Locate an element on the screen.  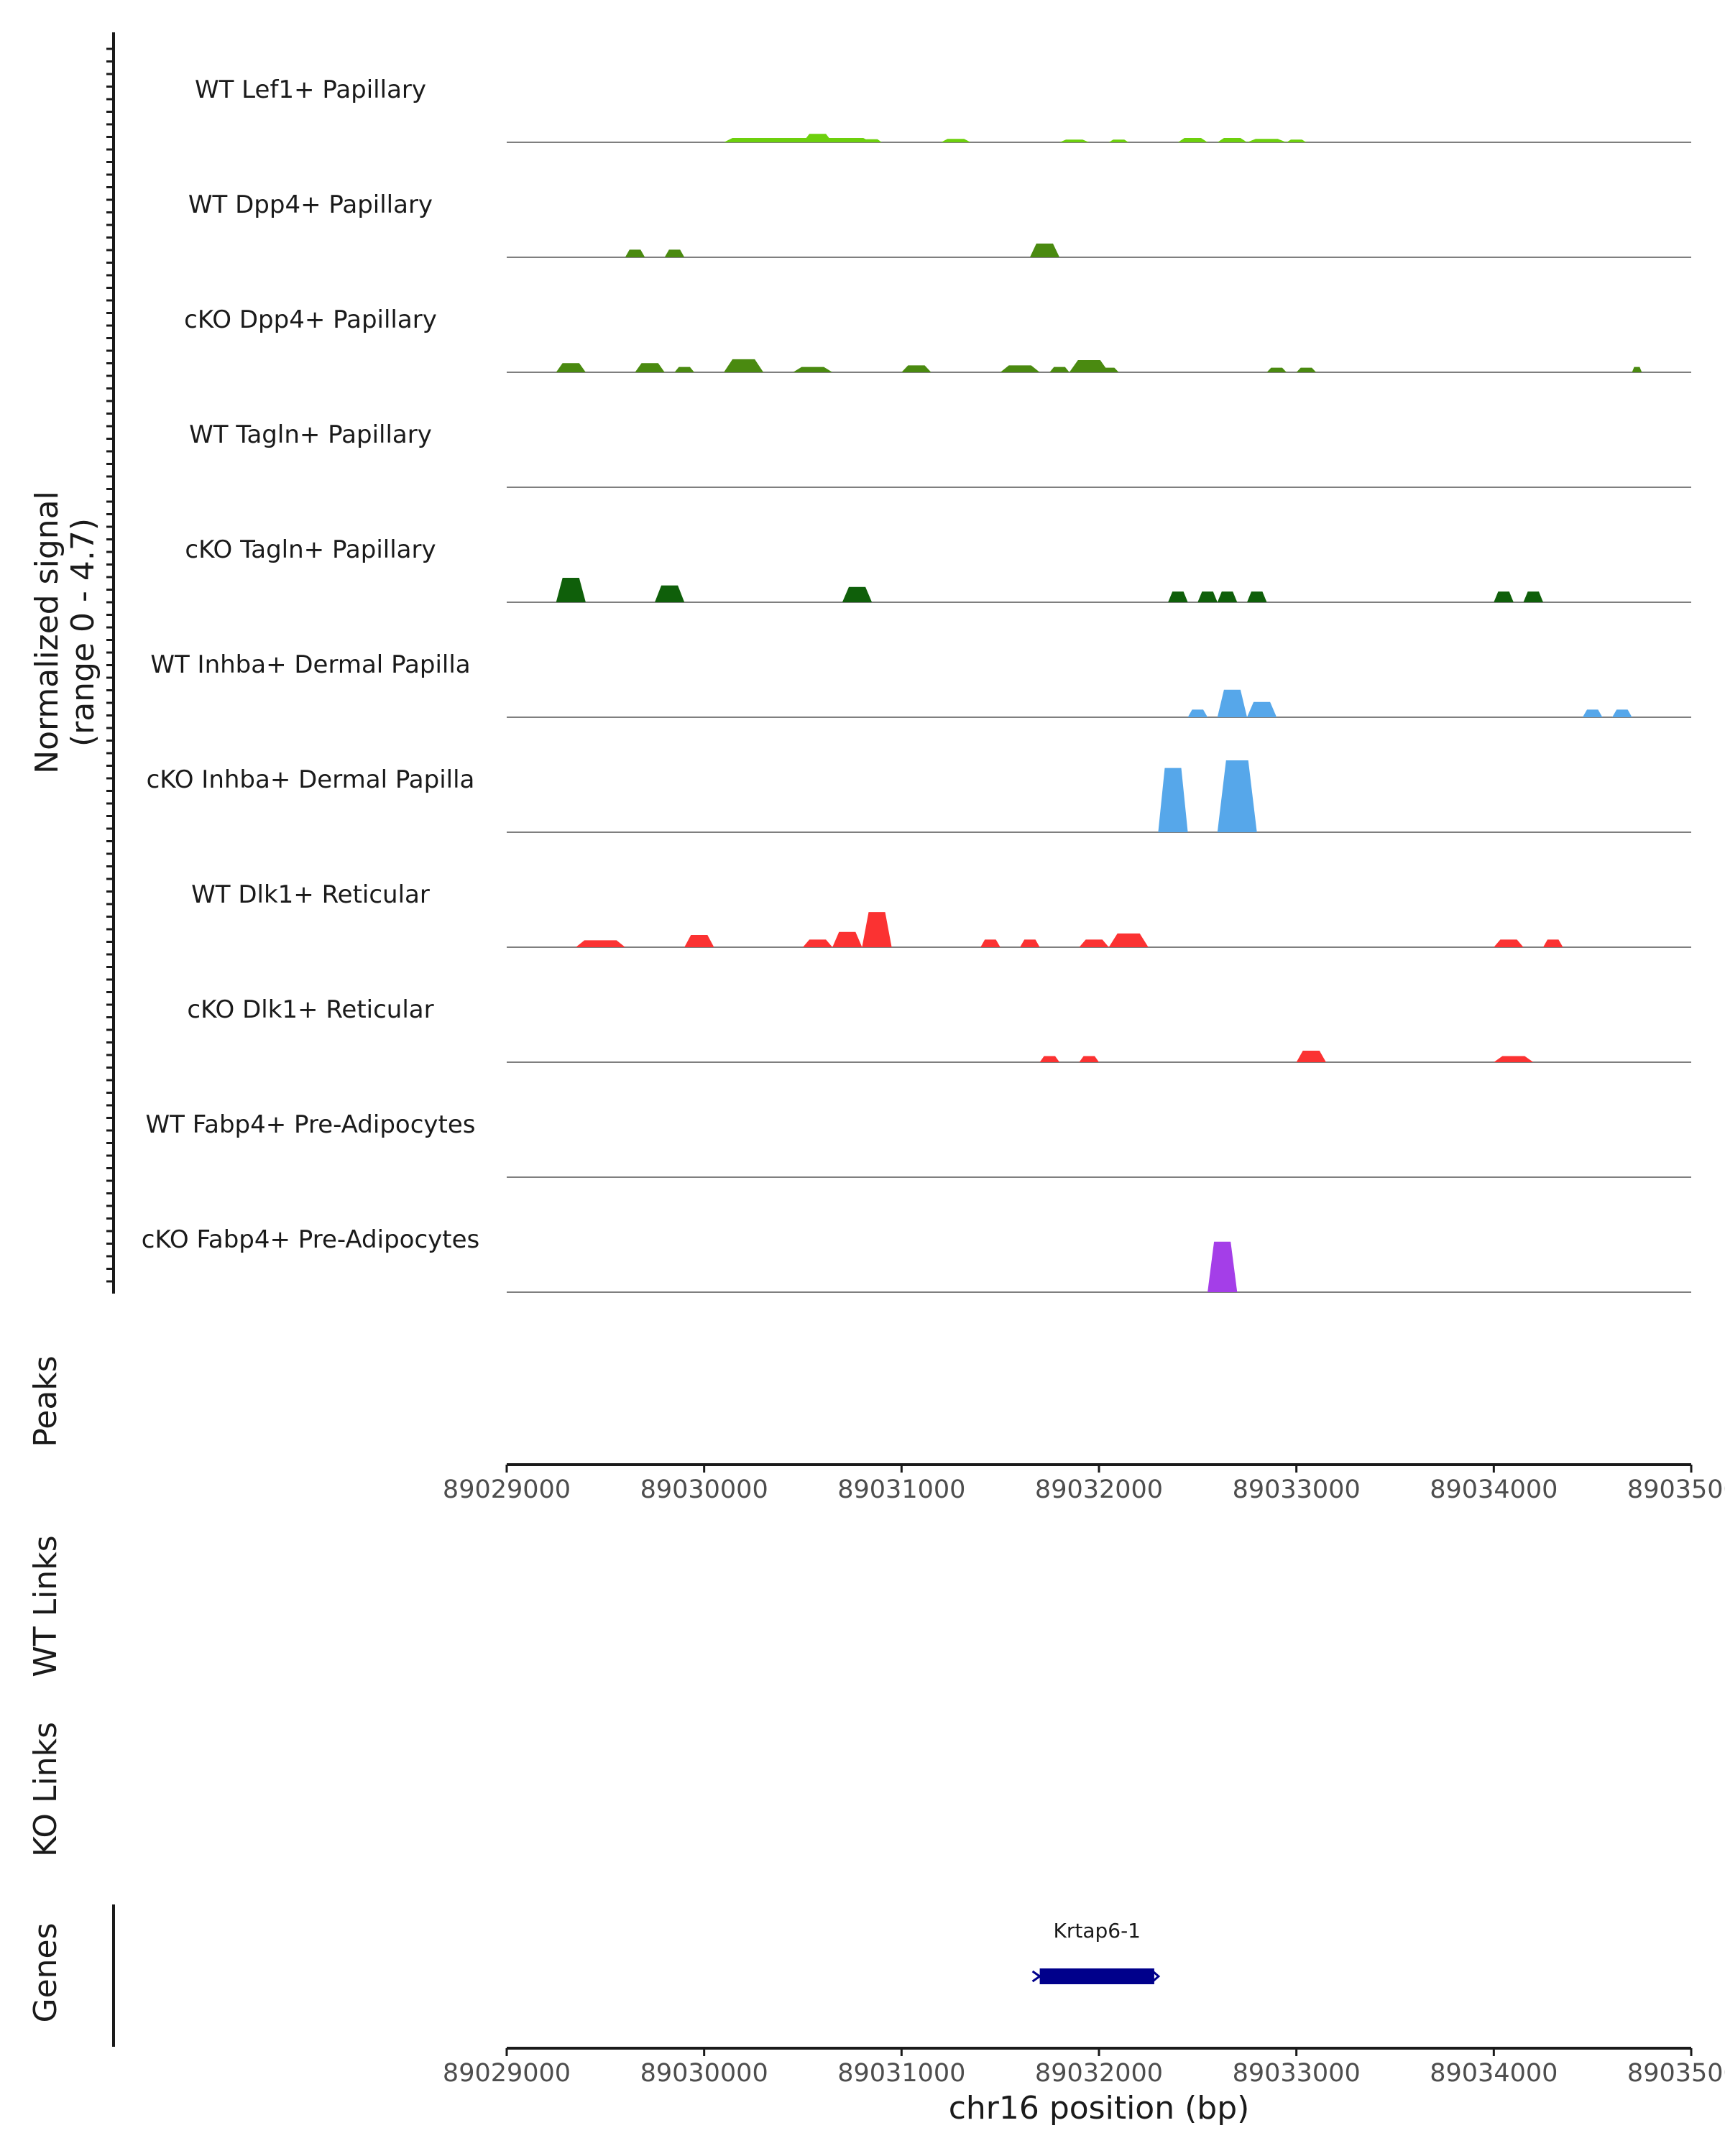
genes-label: Genes is located at coordinates (45, 1972).